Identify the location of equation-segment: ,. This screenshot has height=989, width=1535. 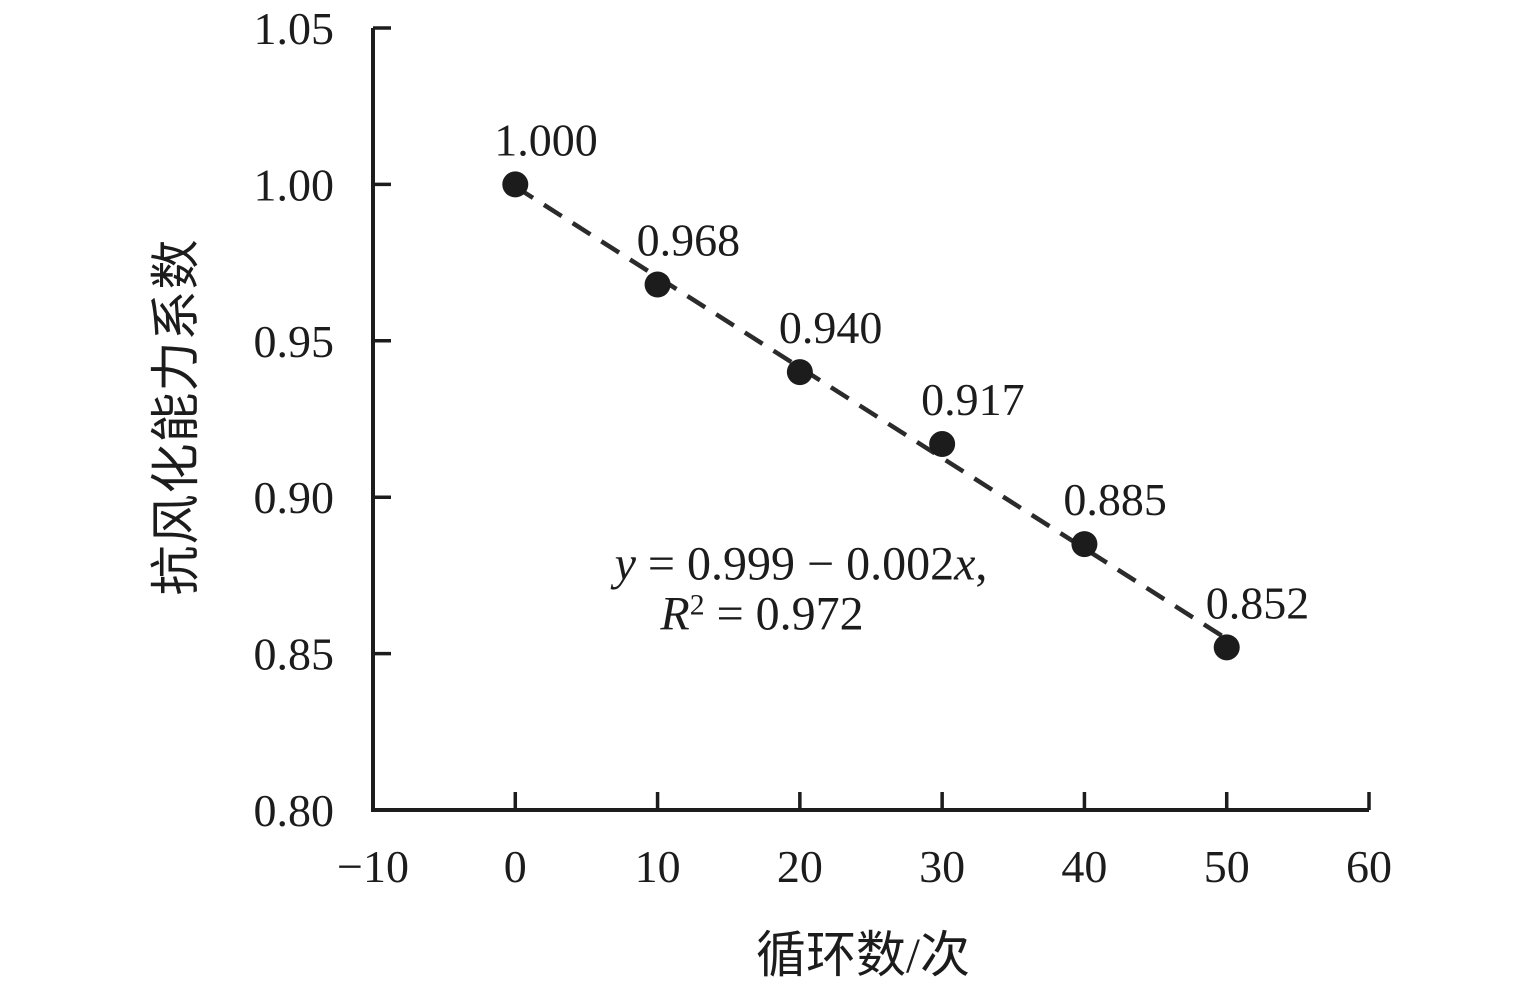
(981, 564).